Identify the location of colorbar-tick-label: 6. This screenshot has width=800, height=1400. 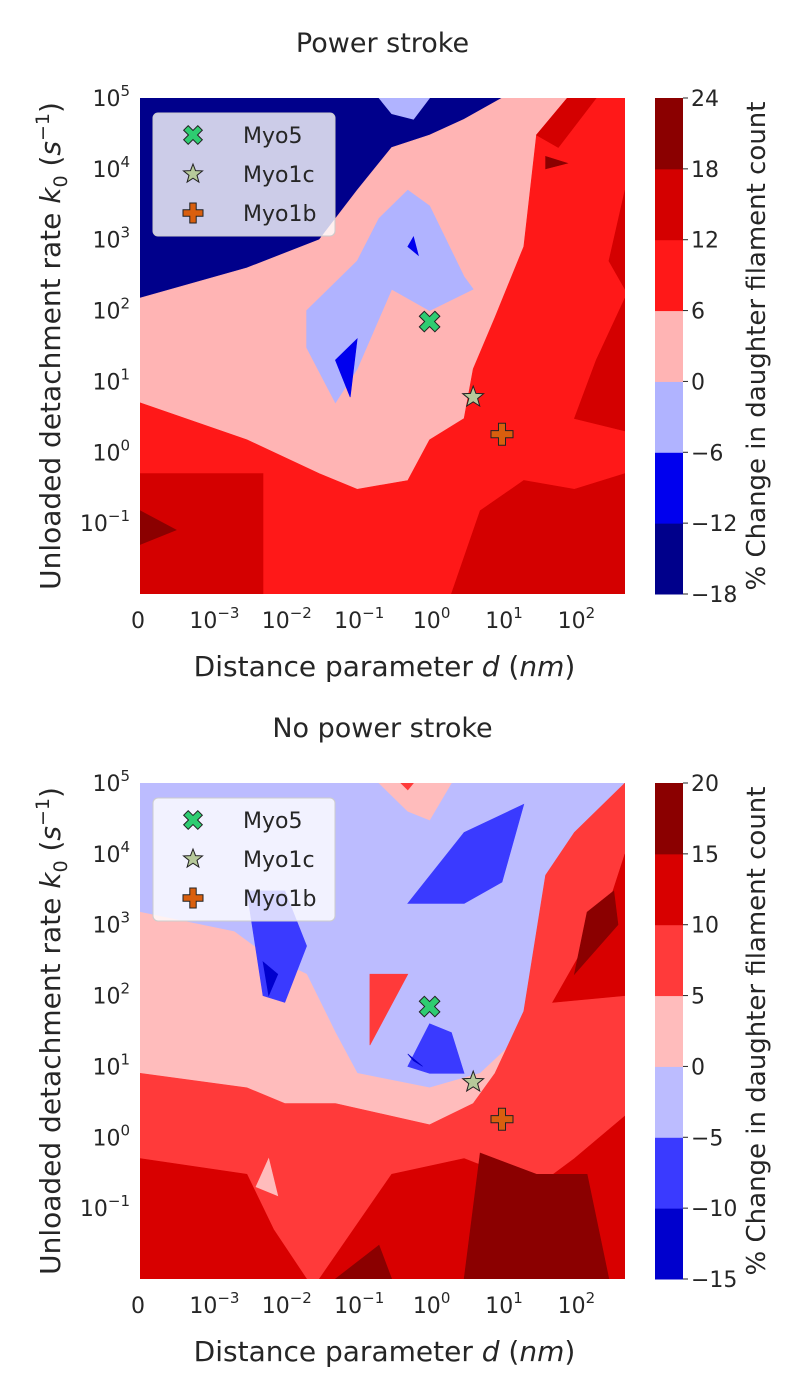
(698, 312).